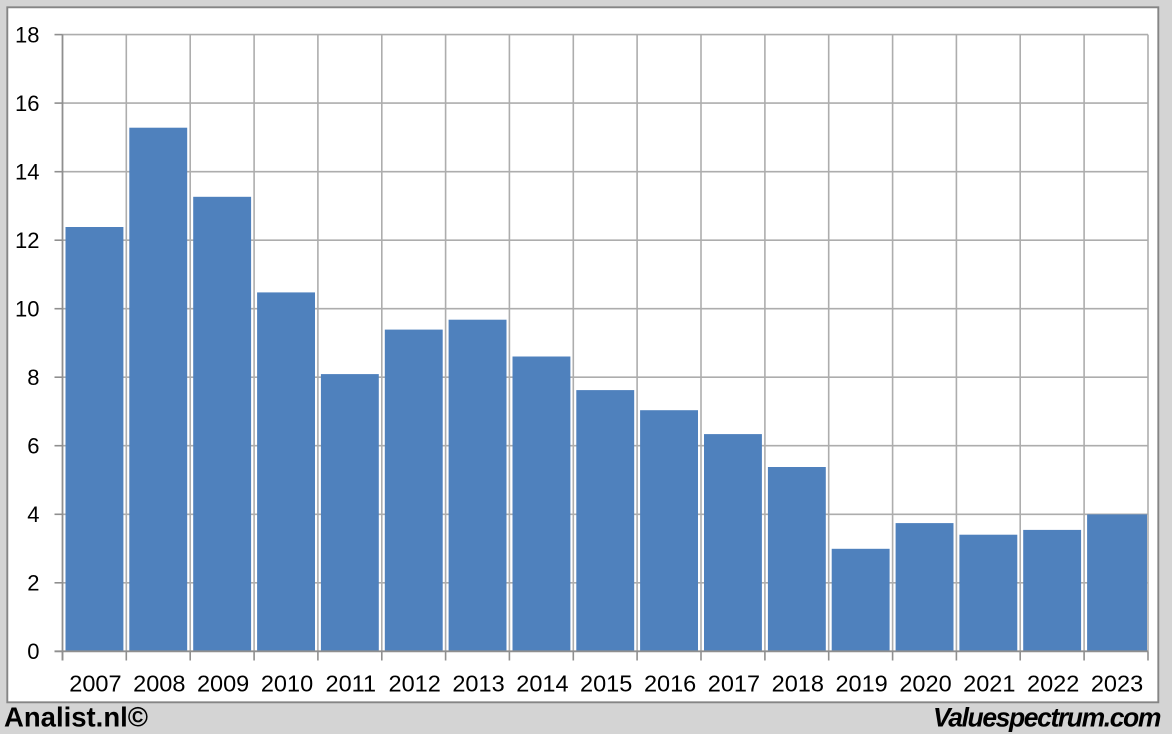 This screenshot has width=1172, height=734. Describe the element at coordinates (798, 684) in the screenshot. I see `svg-text: 2018` at that location.